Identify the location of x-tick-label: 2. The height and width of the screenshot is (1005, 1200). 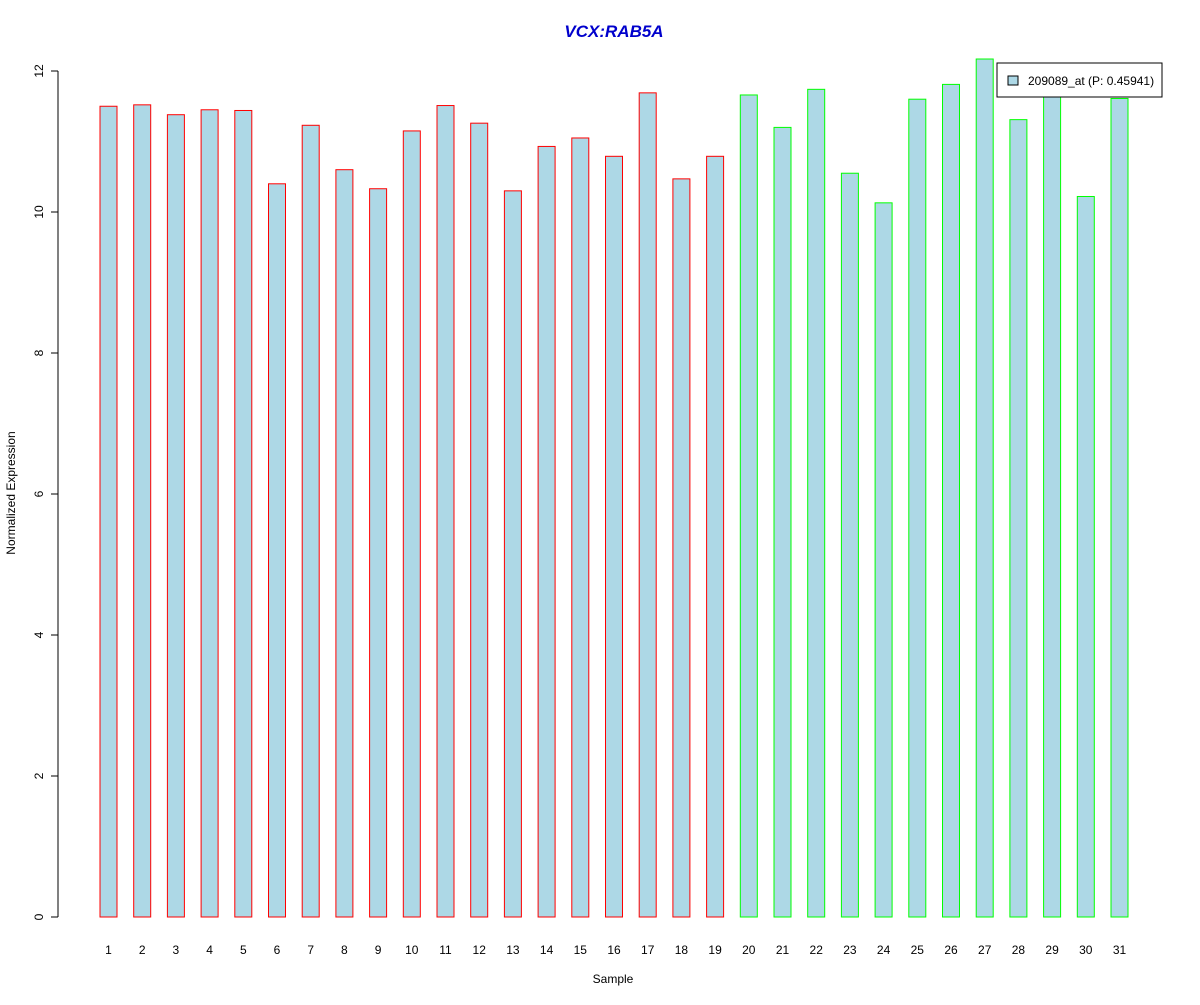
(142, 950).